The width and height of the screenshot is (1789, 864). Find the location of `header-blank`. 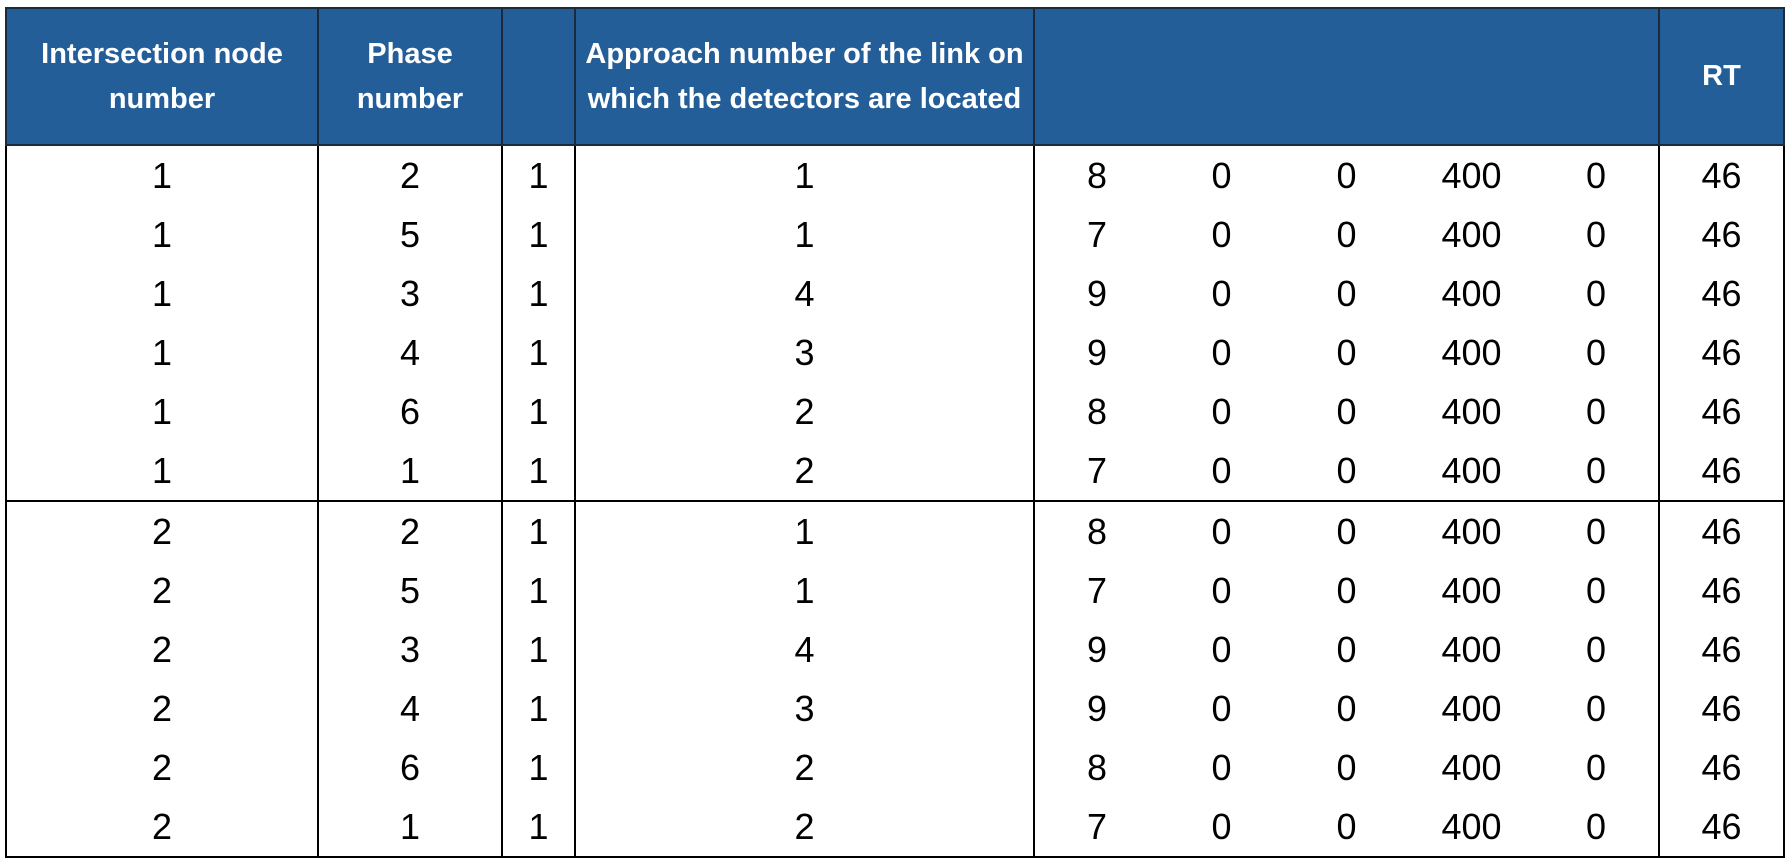

header-blank is located at coordinates (538, 76).